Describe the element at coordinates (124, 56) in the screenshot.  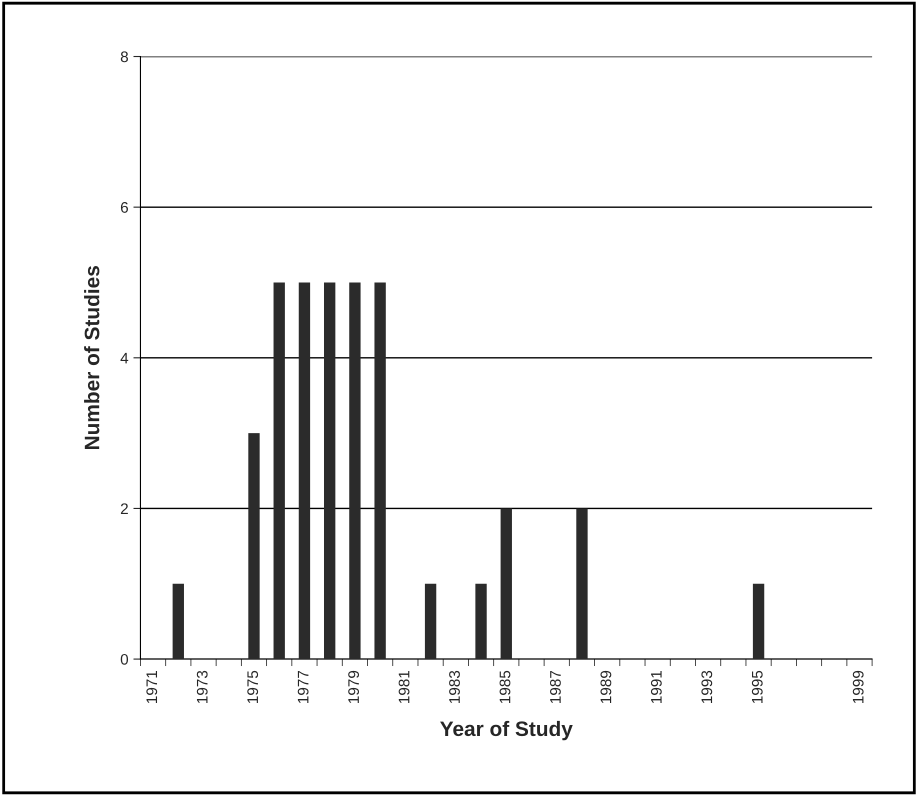
I see `y-tick-label: 8` at that location.